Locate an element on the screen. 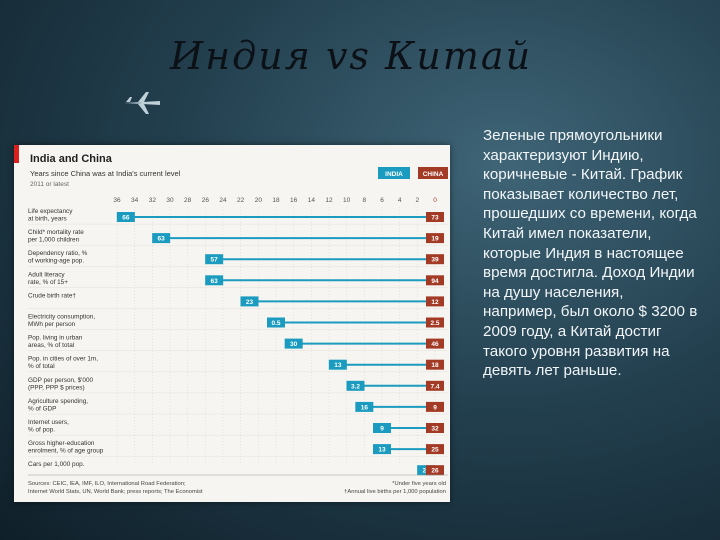 The height and width of the screenshot is (540, 720). x-tick-label: 14 is located at coordinates (312, 200).